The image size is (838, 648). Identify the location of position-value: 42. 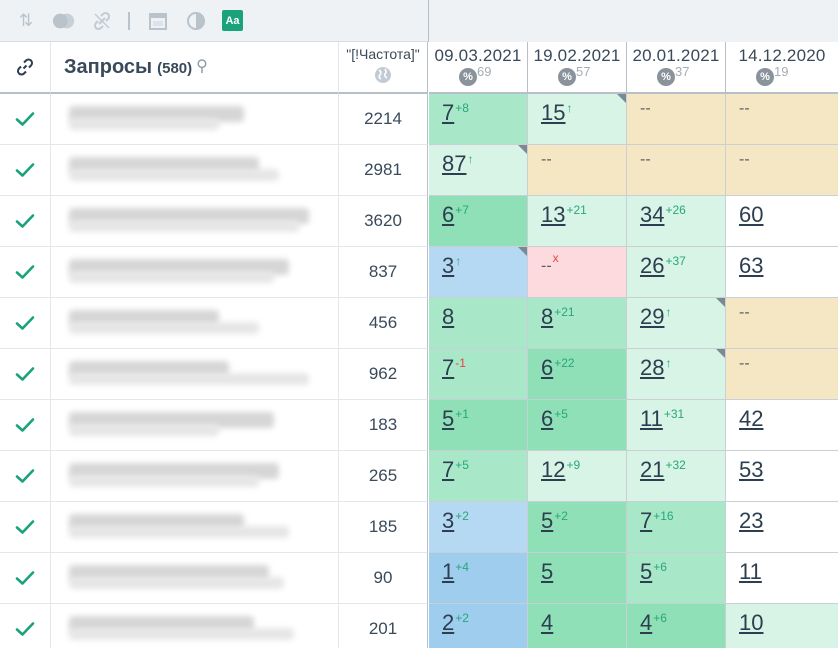
(751, 418).